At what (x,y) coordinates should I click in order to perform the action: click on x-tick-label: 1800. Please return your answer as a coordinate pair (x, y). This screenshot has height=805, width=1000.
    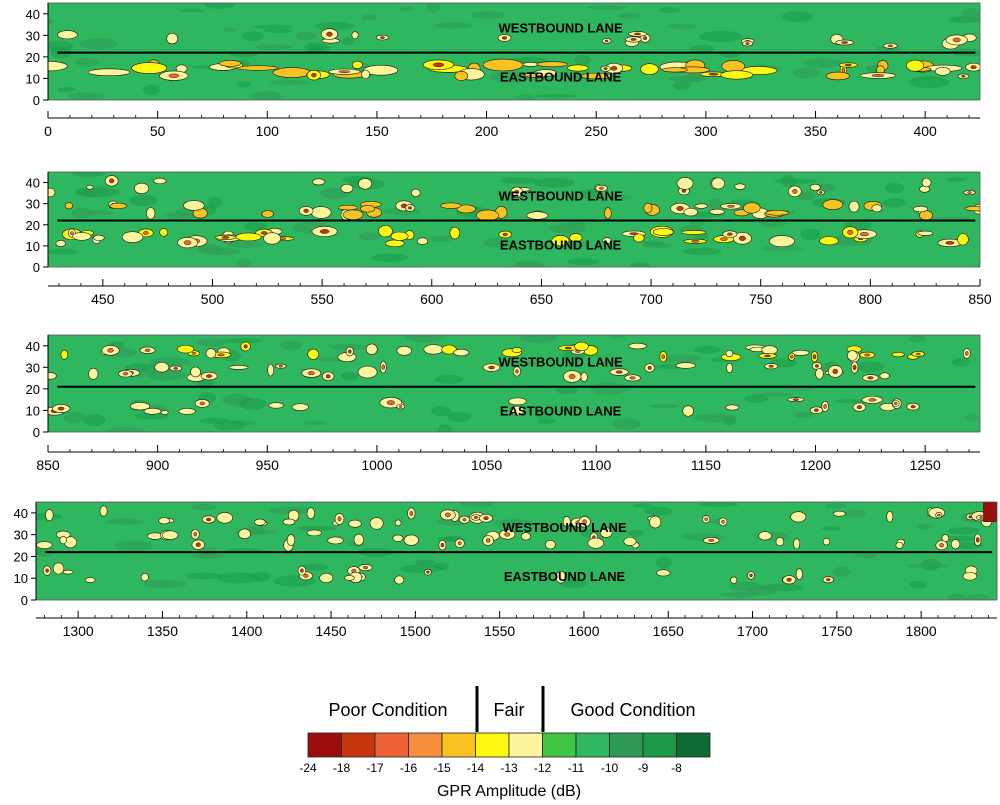
    Looking at the image, I should click on (921, 631).